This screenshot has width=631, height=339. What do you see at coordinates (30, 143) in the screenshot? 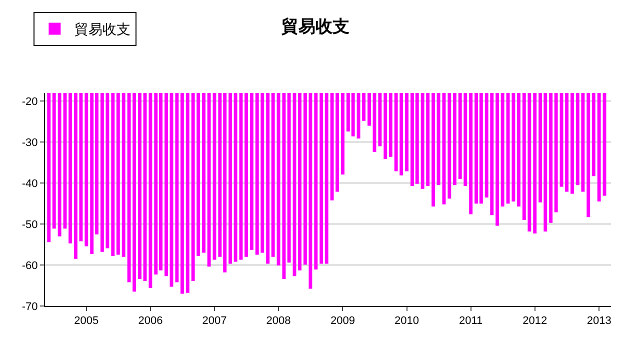
I see `y-tick-label: -30` at bounding box center [30, 143].